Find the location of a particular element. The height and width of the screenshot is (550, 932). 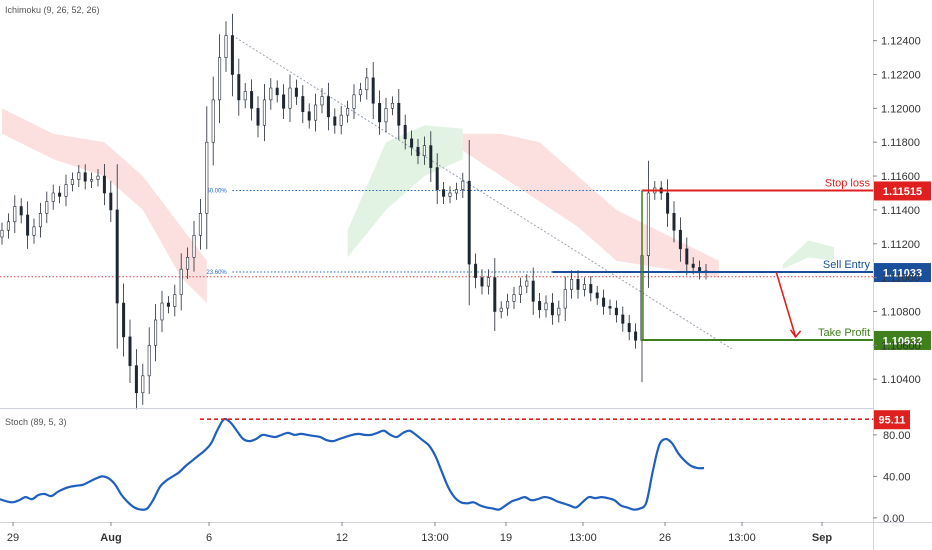

fib-level-label: 50.00% is located at coordinates (216, 191).